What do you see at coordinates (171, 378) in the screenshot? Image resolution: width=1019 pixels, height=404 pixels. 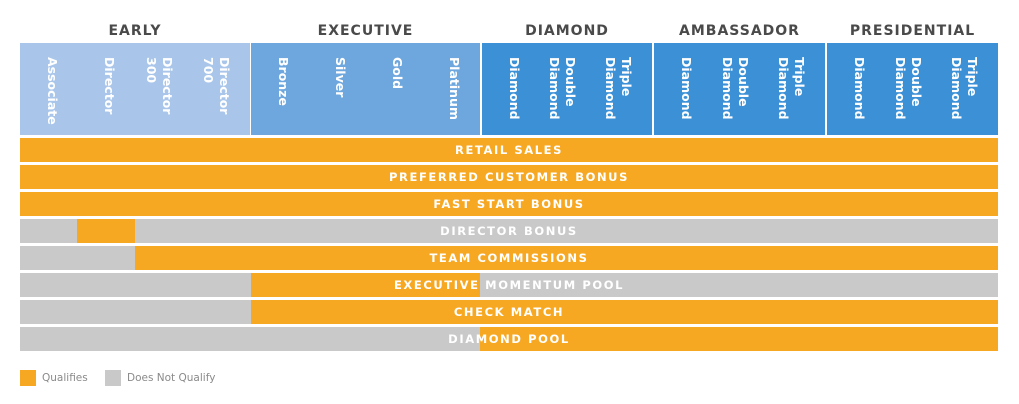 I see `does-not-qualify-label: Does Not Qualify` at bounding box center [171, 378].